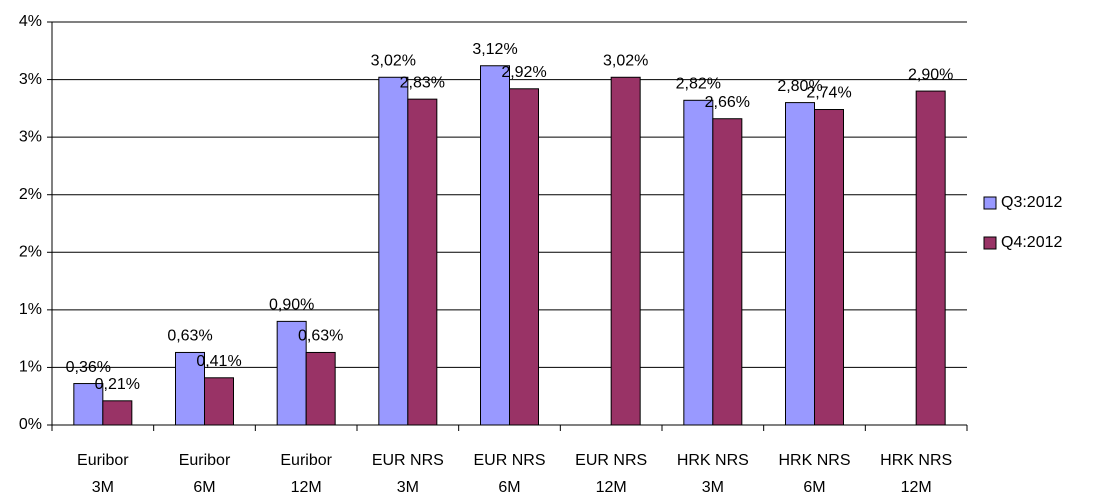  I want to click on legend-label: Q3:2012, so click(1031, 202).